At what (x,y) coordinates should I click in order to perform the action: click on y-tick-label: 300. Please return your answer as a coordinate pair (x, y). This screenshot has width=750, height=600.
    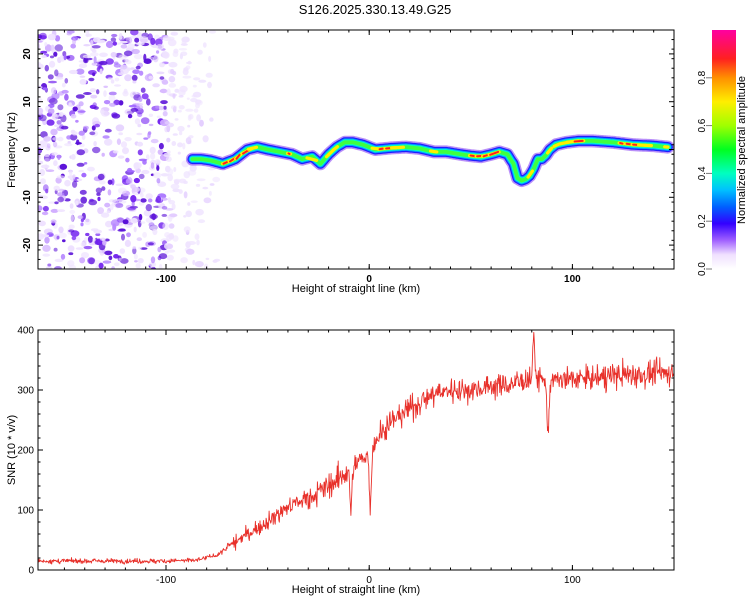
    Looking at the image, I should click on (25, 391).